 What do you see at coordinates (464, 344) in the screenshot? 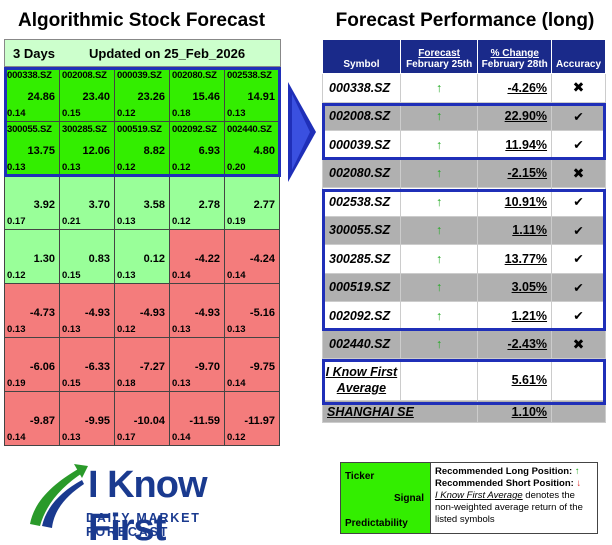
I see `table-row: 002440.SZ ↑ -2.43% ✖` at bounding box center [464, 344].